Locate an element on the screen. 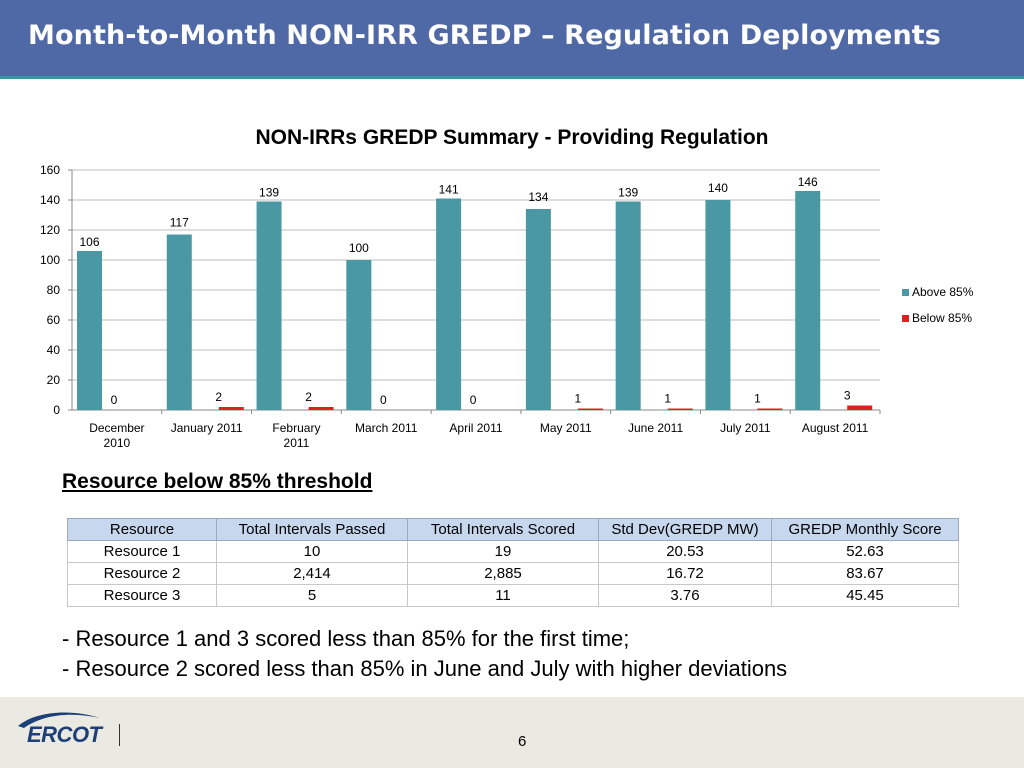 The width and height of the screenshot is (1024, 768). table-cell: 2,885 is located at coordinates (503, 573).